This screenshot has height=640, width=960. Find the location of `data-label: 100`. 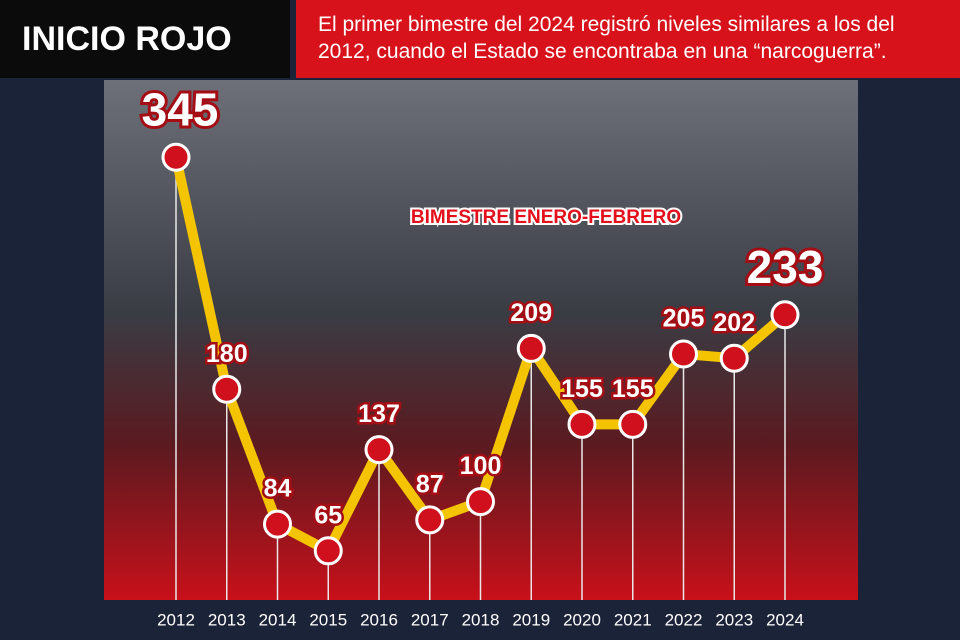

data-label: 100 is located at coordinates (481, 466).